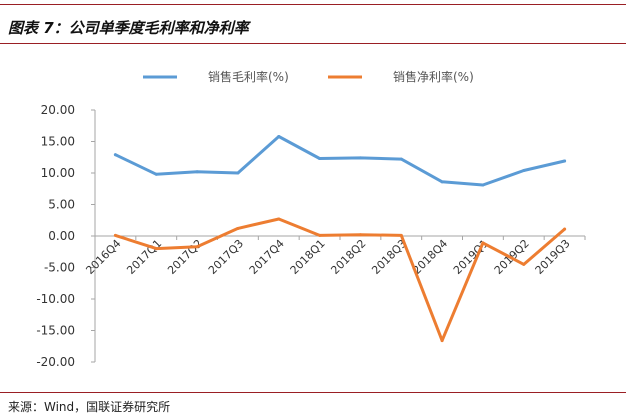  I want to click on source-bar: 来源：Wind，国联证券研究所, so click(313, 404).